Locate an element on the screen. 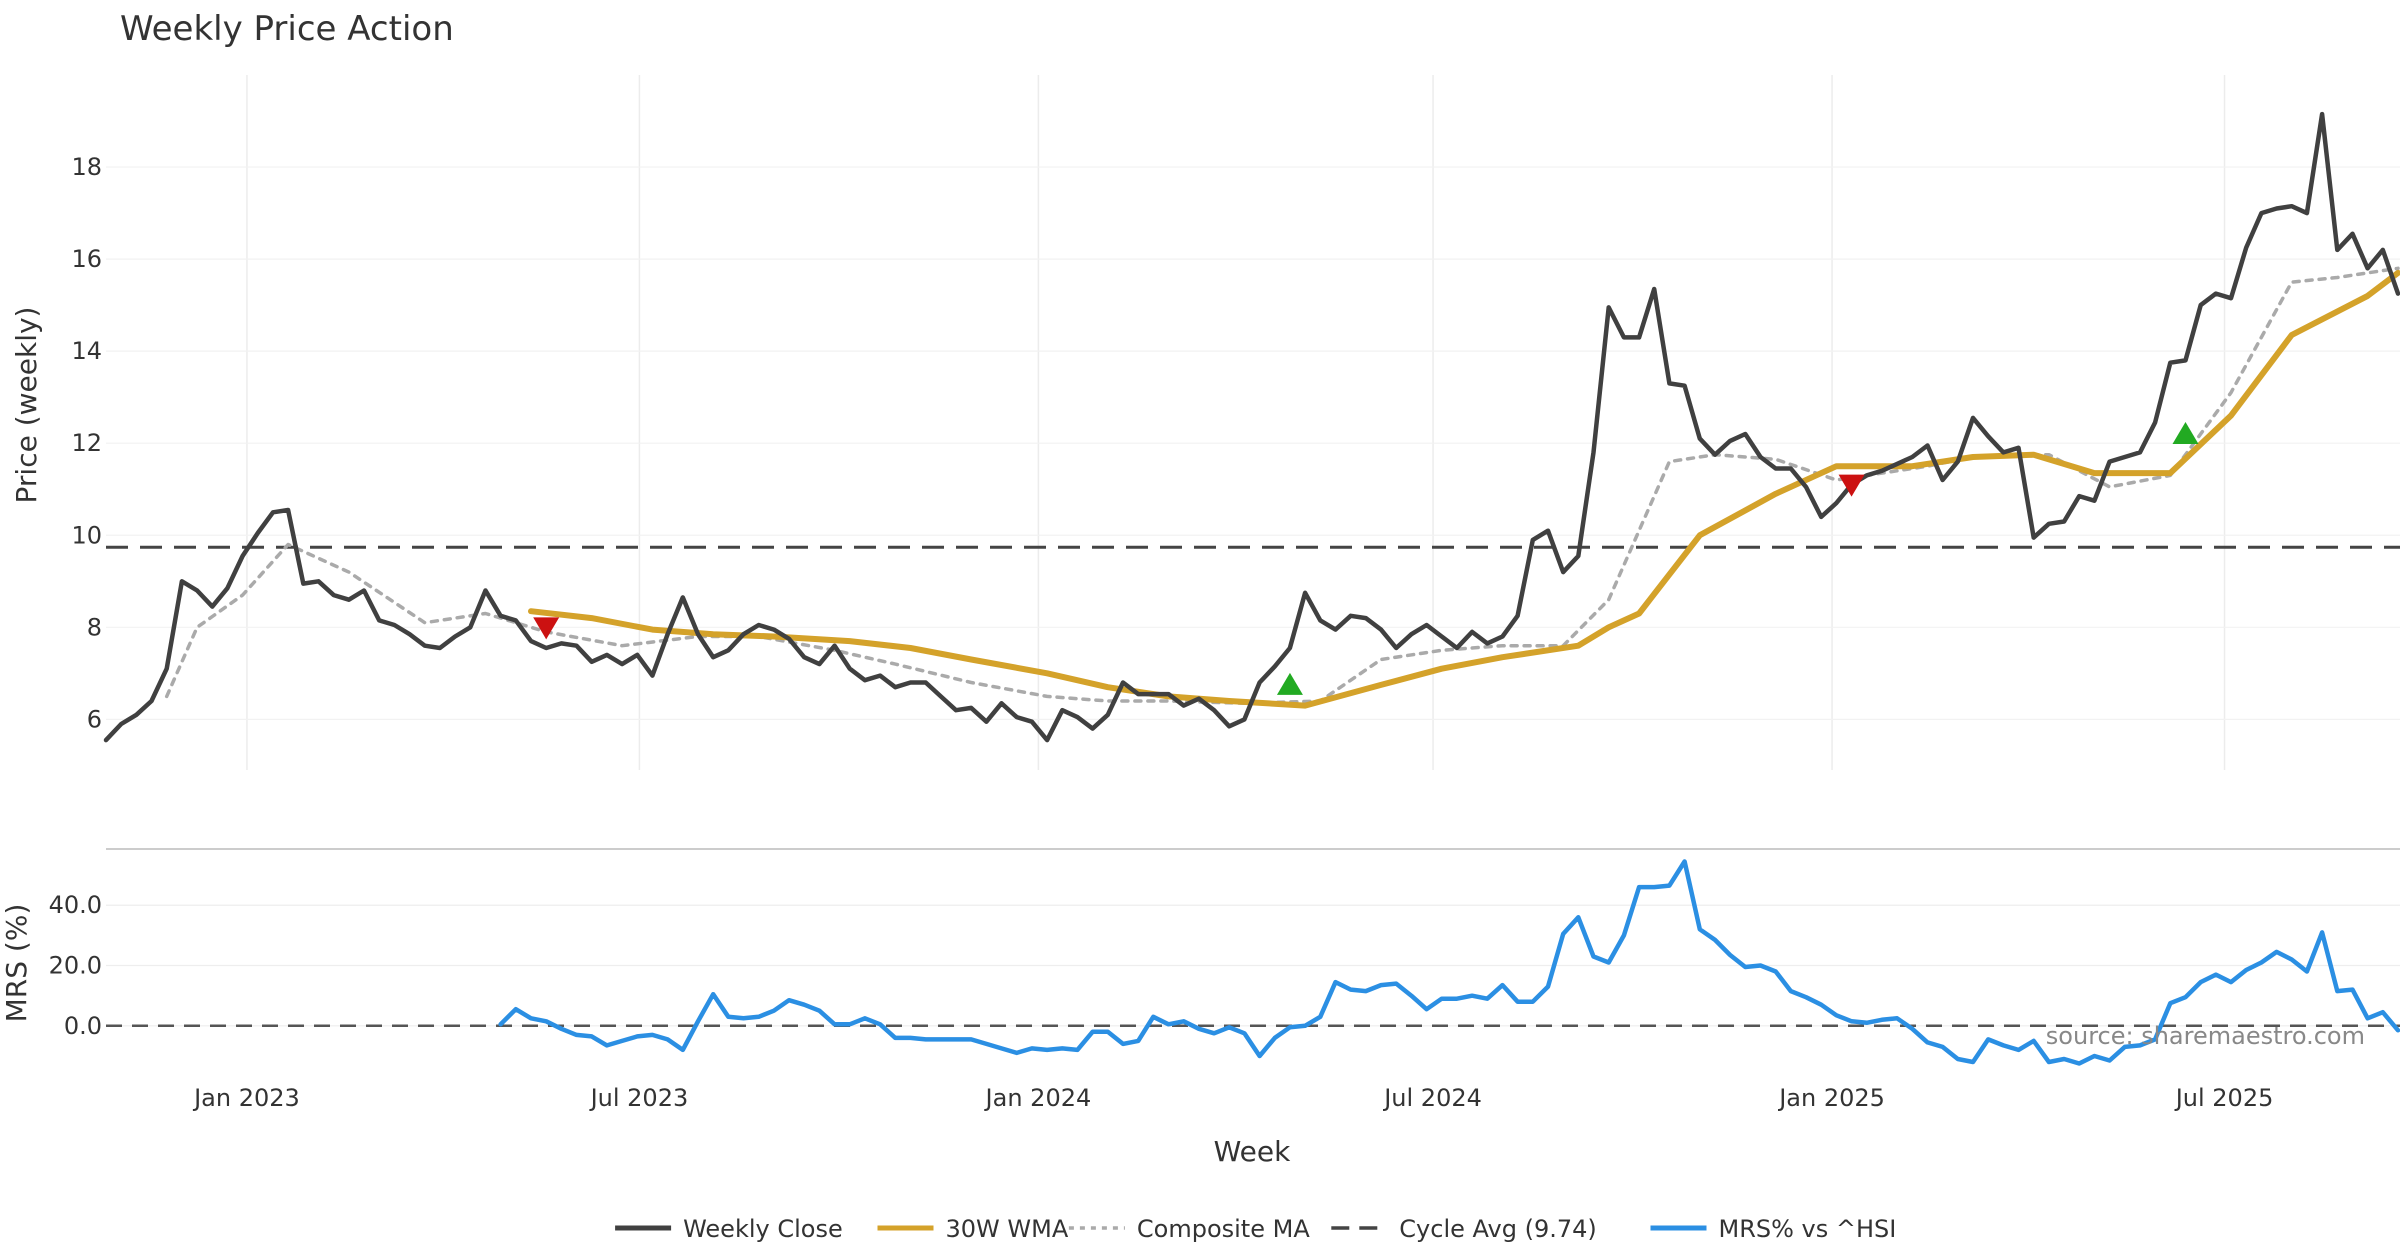 Image resolution: width=2400 pixels, height=1260 pixels. mrs-y-ticks: 0.0 20.0 40.0 is located at coordinates (75, 965).